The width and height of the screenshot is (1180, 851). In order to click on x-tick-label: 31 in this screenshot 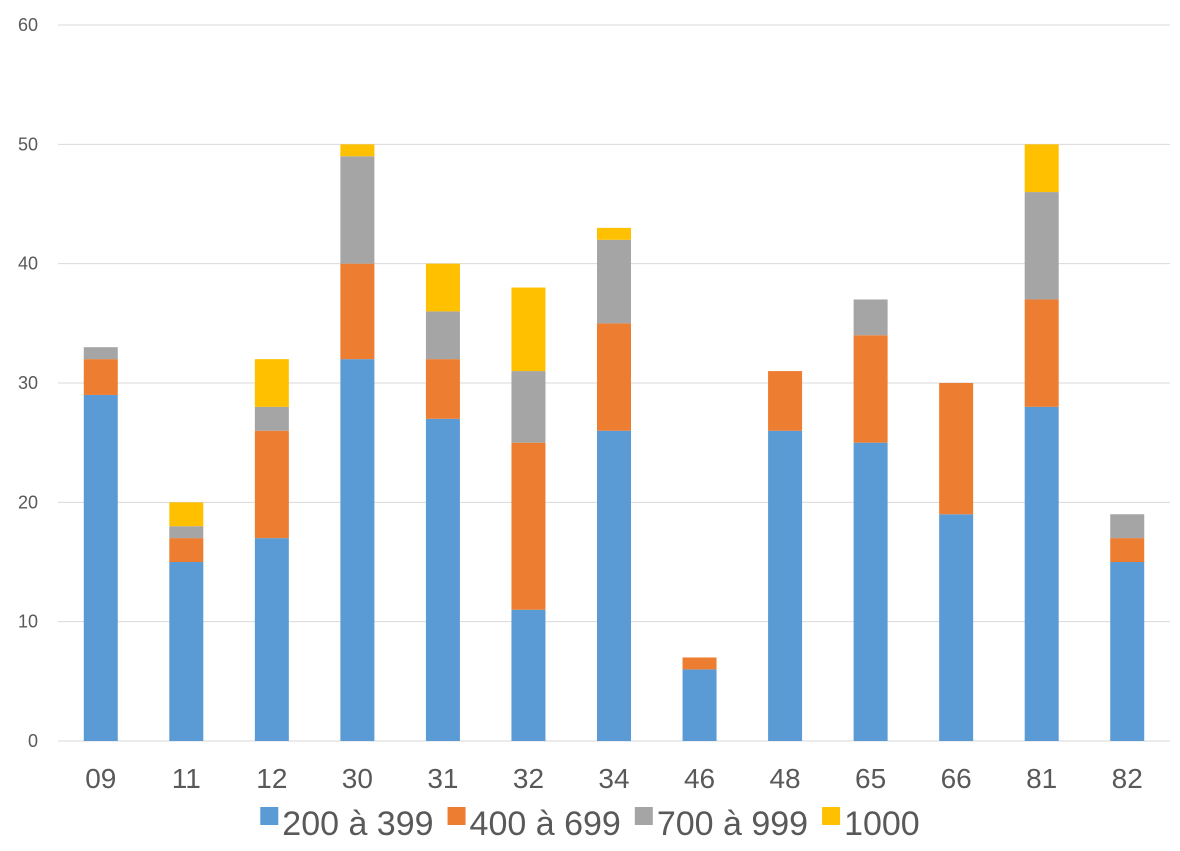, I will do `click(442, 778)`.